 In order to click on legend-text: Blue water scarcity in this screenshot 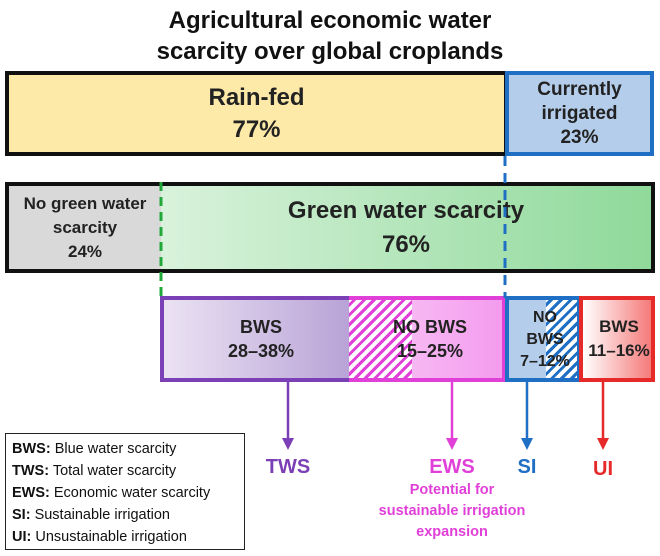, I will do `click(115, 449)`.